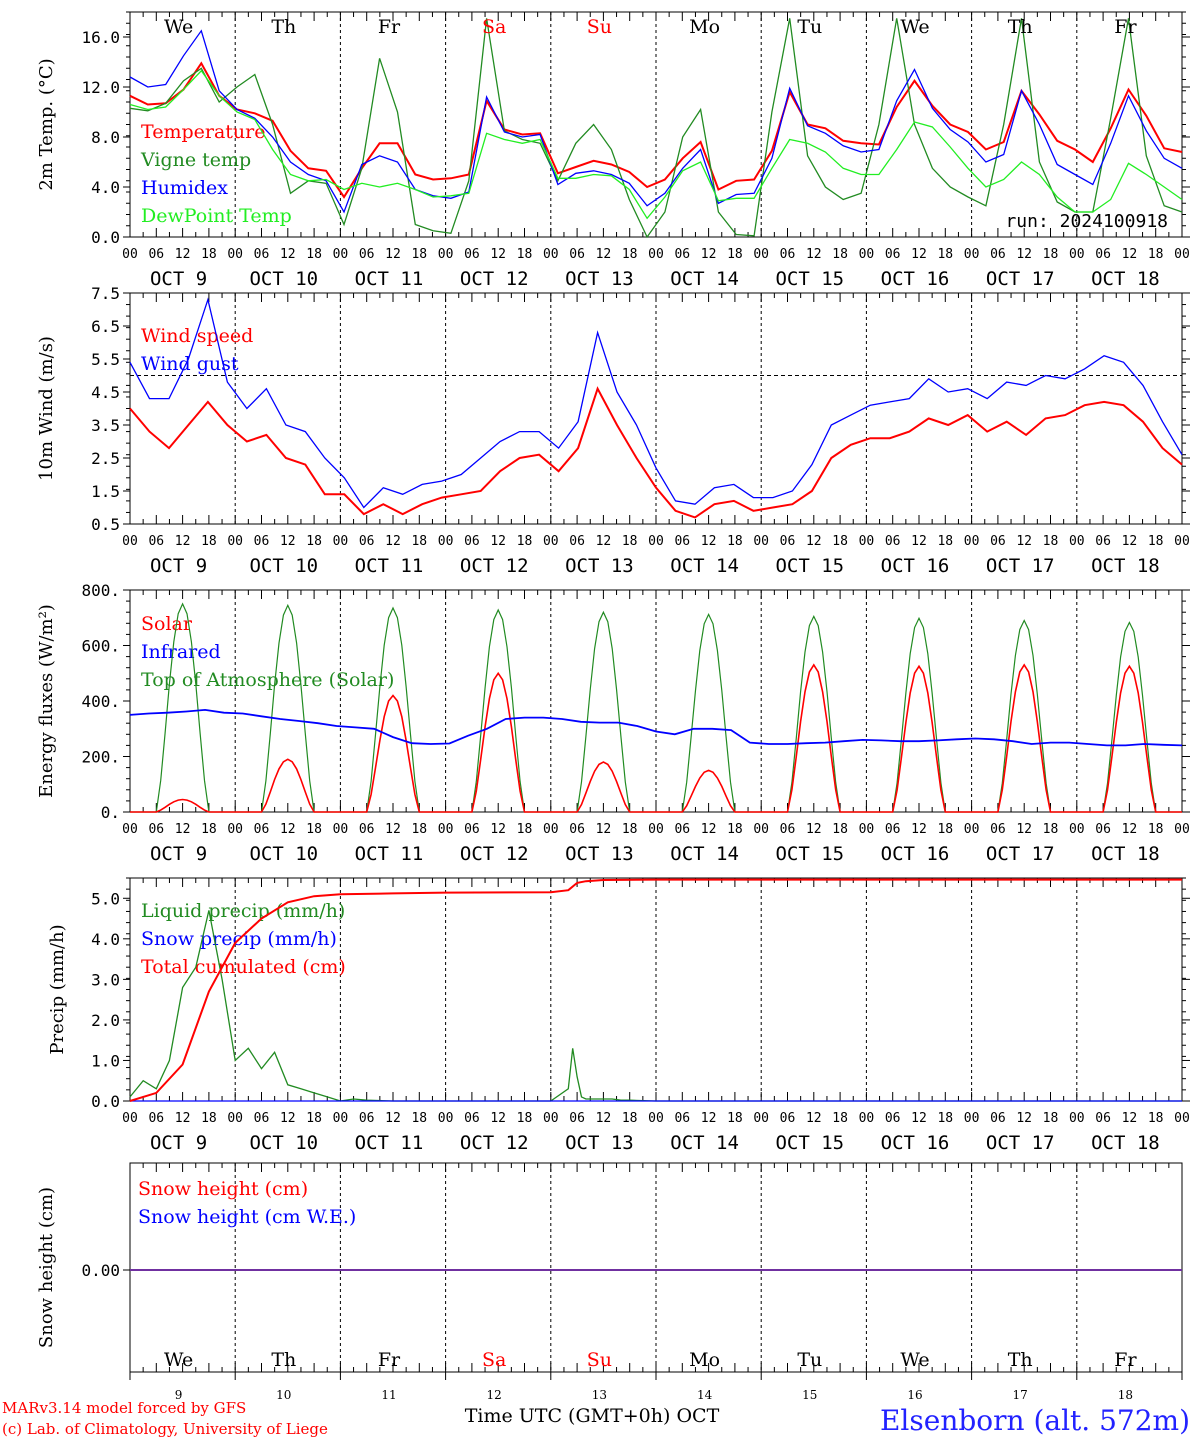  I want to click on day-label: OCT 18, so click(1125, 1143).